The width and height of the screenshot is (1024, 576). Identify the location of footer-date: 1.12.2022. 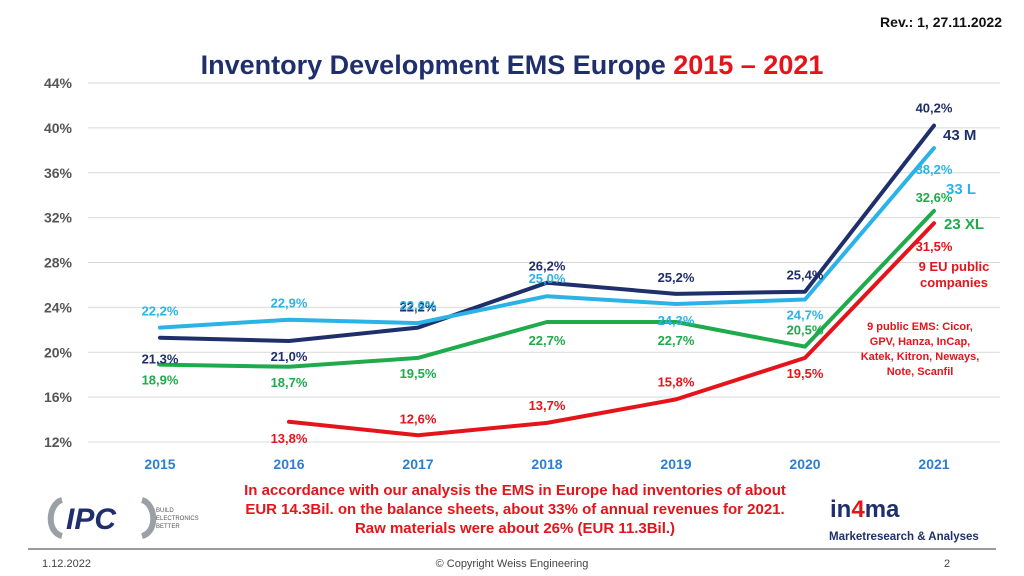
(66, 564).